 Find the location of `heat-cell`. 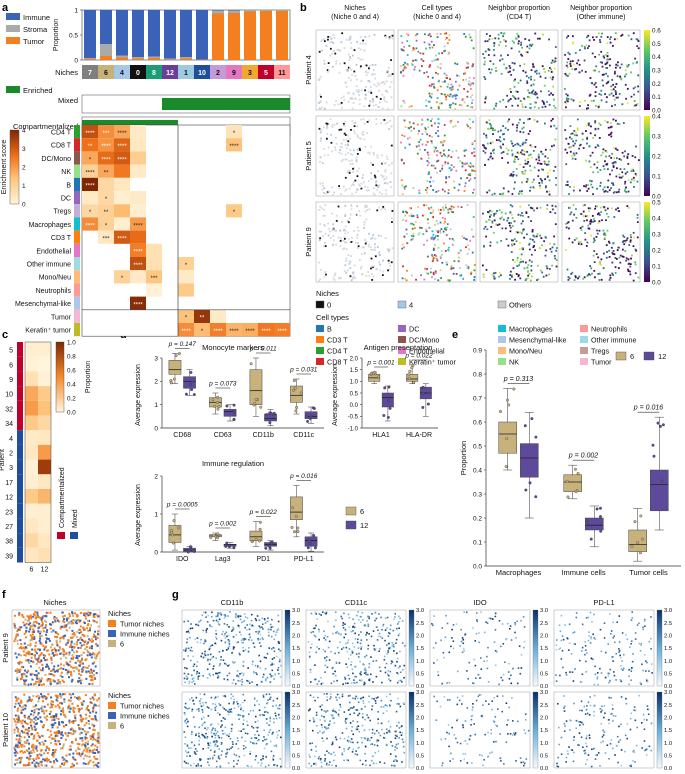

heat-cell is located at coordinates (106, 184).